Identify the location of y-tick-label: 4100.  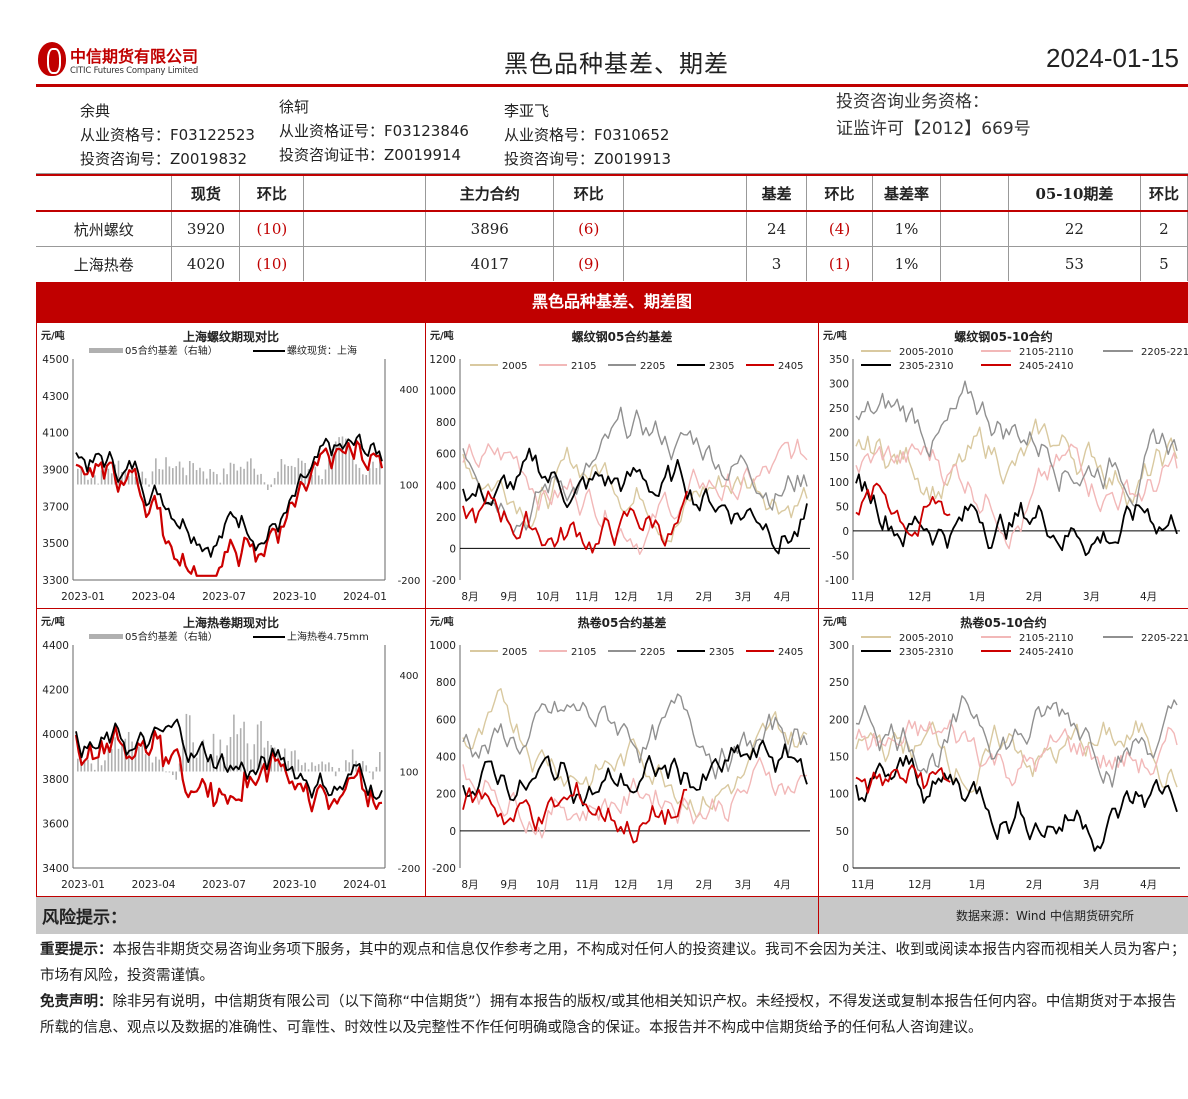
(55, 434).